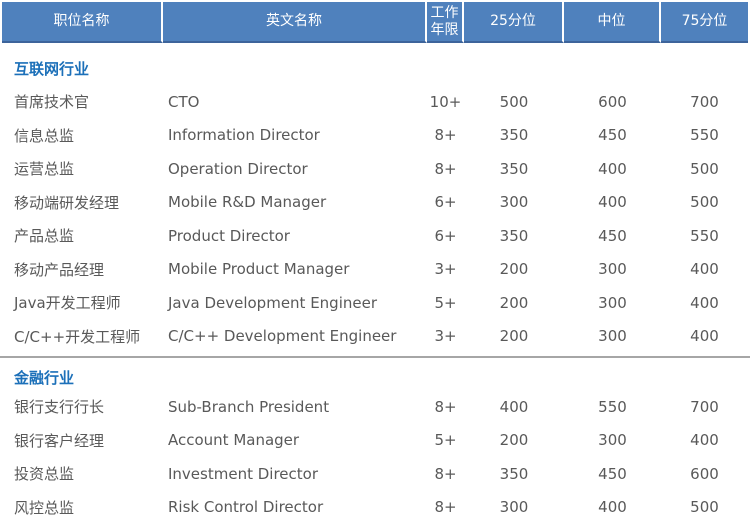 The image size is (750, 529). I want to click on cell-english-name: Sub-Branch President, so click(249, 406).